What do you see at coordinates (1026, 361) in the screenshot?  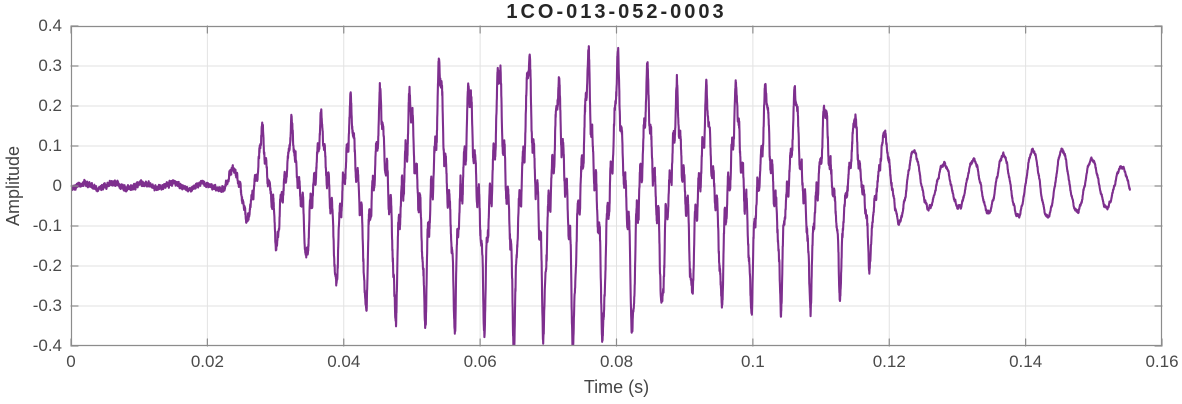 I see `x-tick-label: 0.14` at bounding box center [1026, 361].